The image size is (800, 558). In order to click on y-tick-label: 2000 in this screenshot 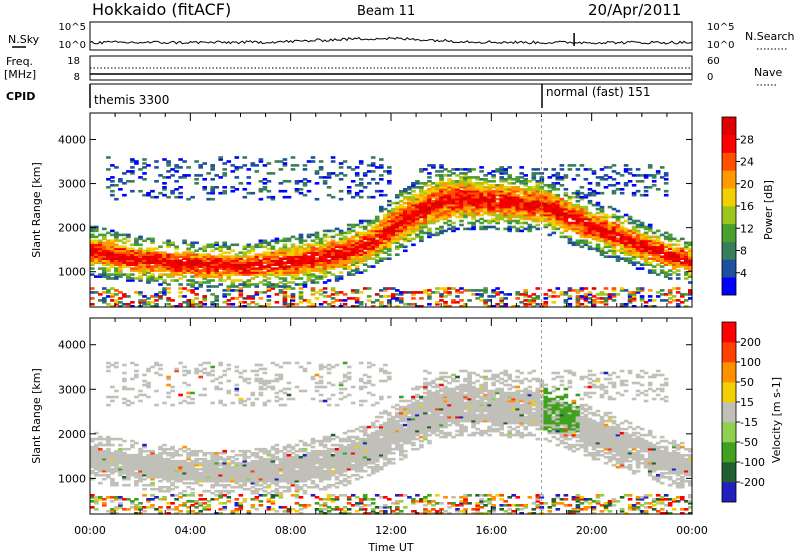, I will do `click(72, 228)`.